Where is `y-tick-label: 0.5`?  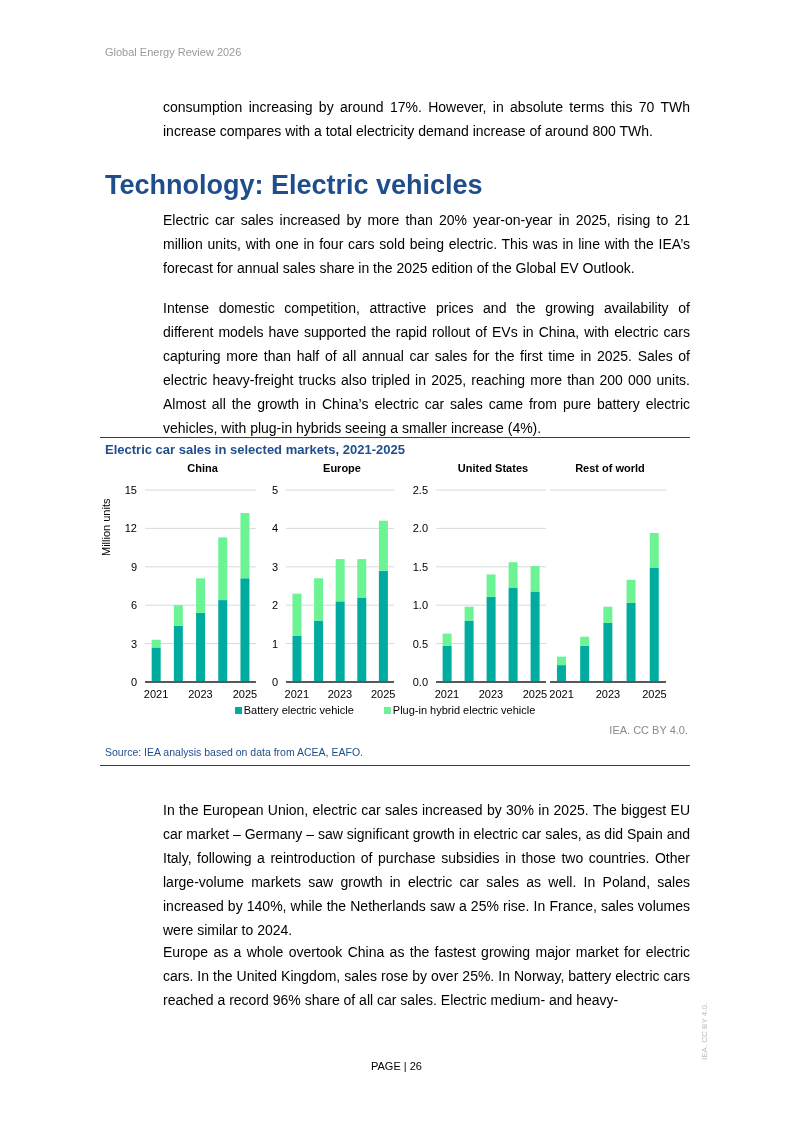
y-tick-label: 0.5 is located at coordinates (420, 643).